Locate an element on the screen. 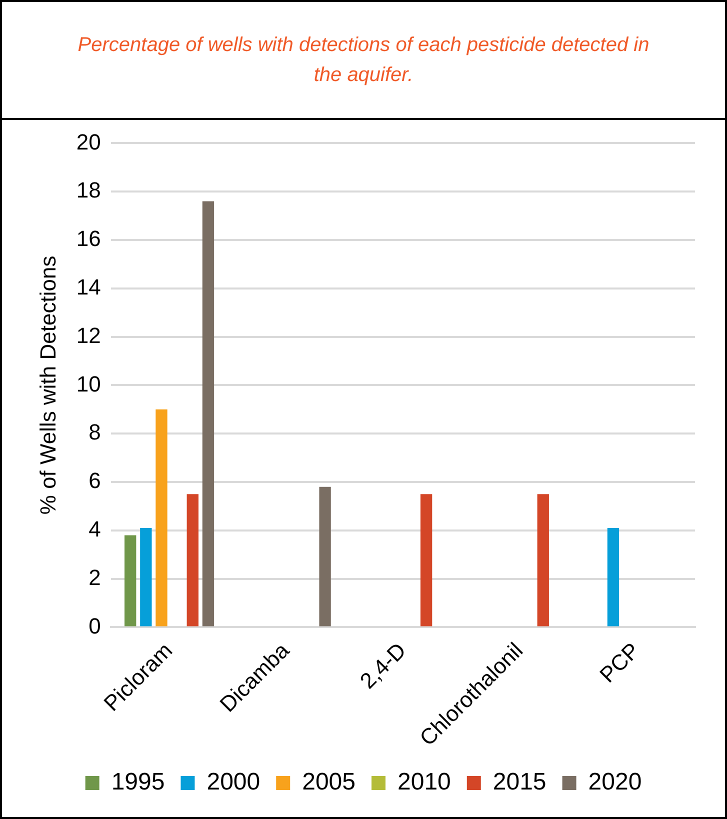 The image size is (727, 819). y-tick-label: 20 is located at coordinates (88, 141).